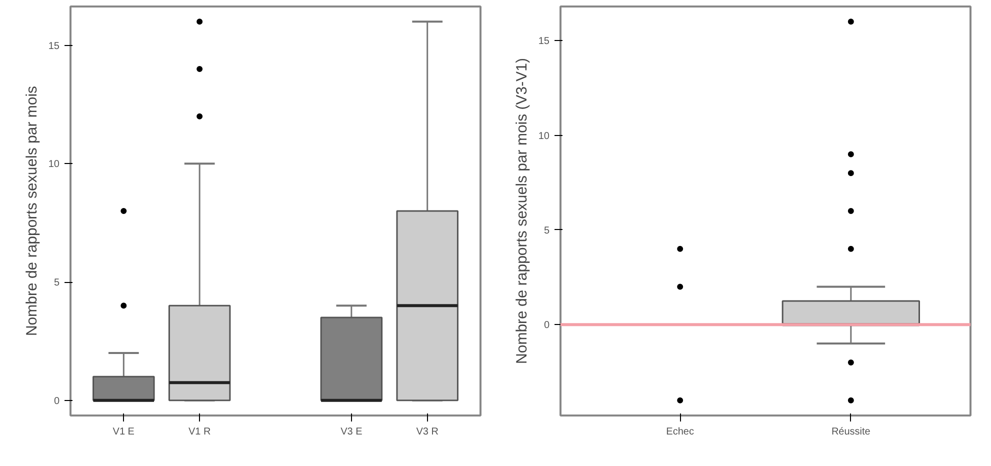 Image resolution: width=991 pixels, height=466 pixels. Describe the element at coordinates (31, 211) in the screenshot. I see `y-axis-title: Nombre de rapports sexuels par mois` at that location.